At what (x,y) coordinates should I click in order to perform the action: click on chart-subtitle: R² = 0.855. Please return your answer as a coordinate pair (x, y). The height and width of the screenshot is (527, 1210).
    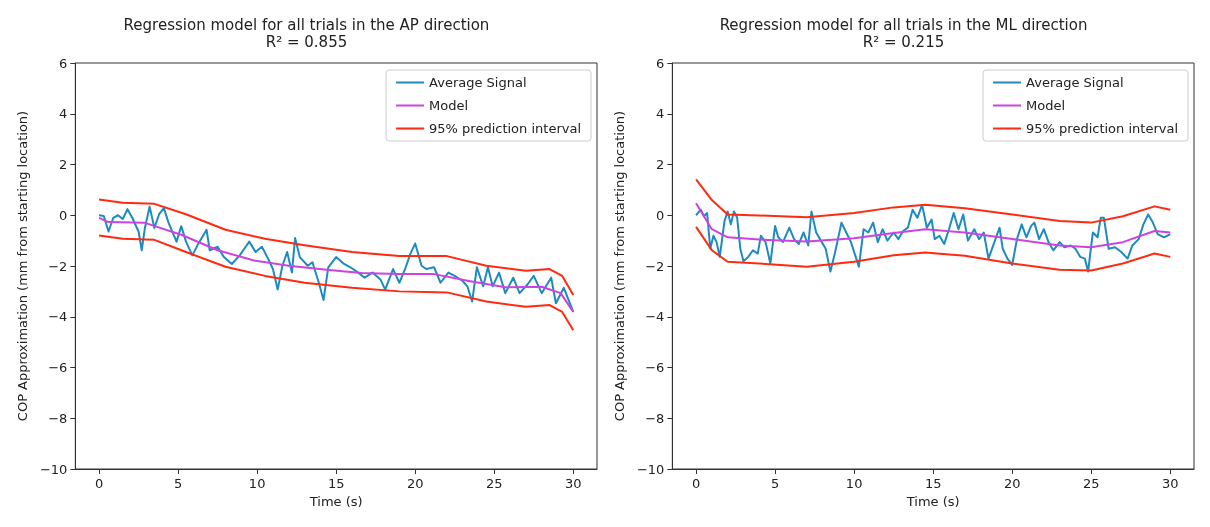
    Looking at the image, I should click on (306, 41).